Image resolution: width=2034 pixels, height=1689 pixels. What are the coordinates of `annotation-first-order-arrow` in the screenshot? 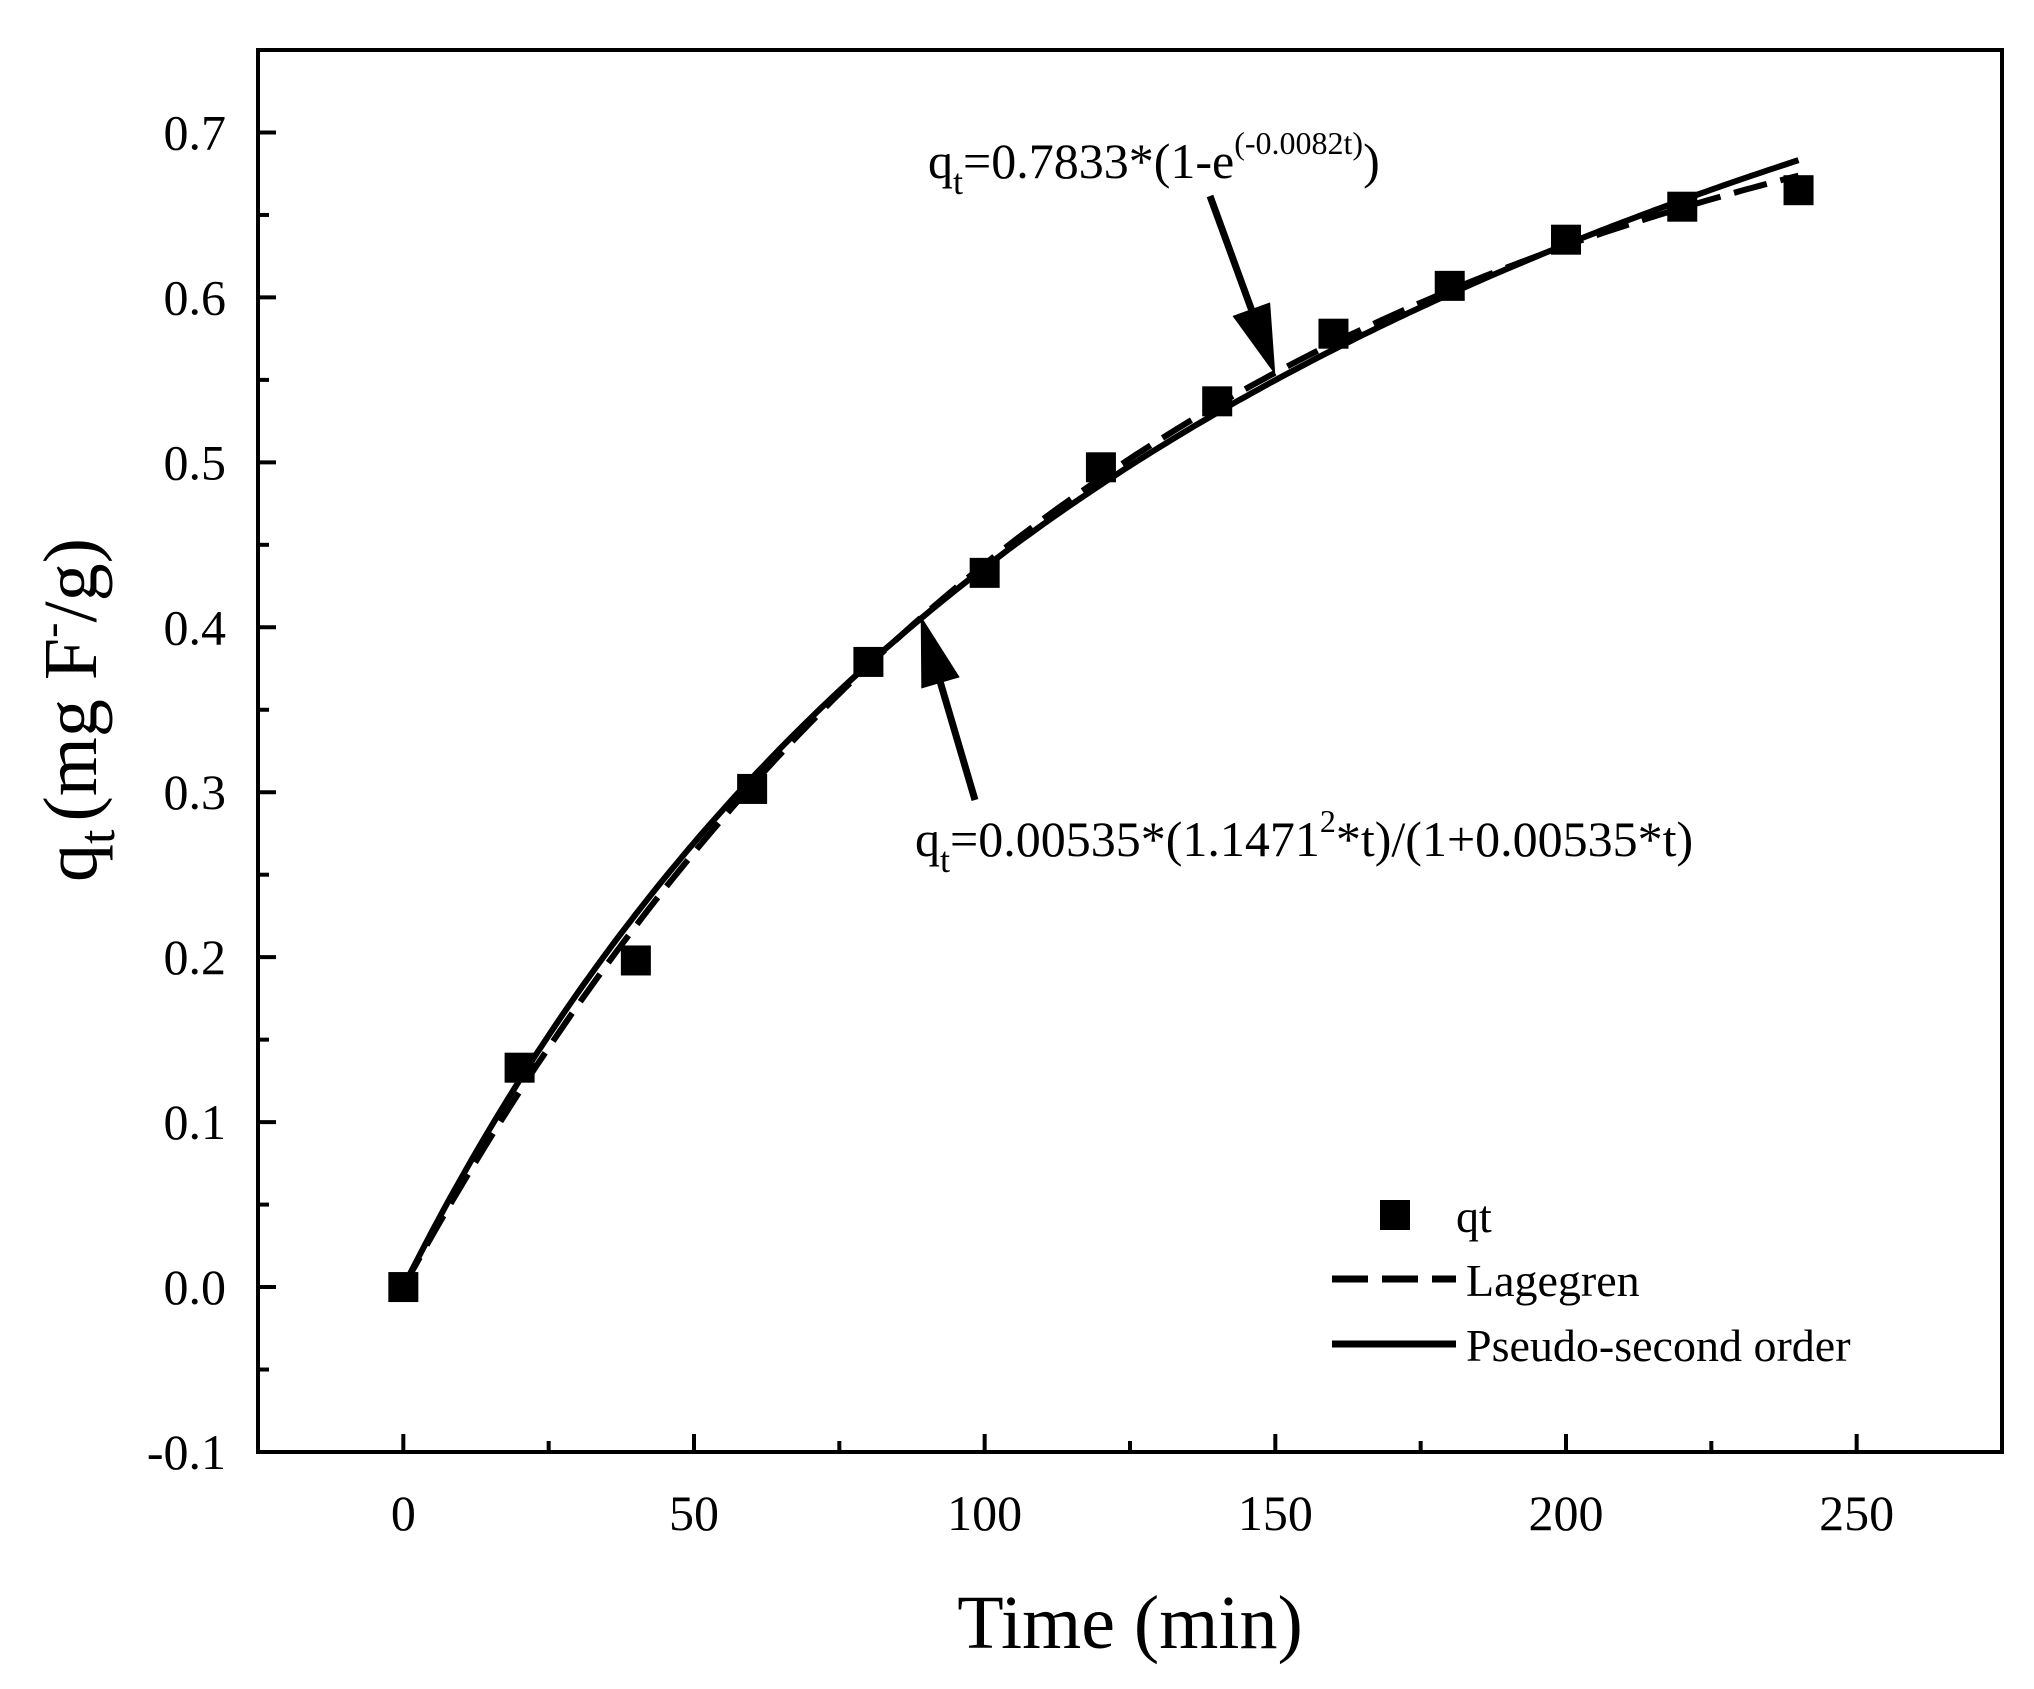 It's located at (1231, 254).